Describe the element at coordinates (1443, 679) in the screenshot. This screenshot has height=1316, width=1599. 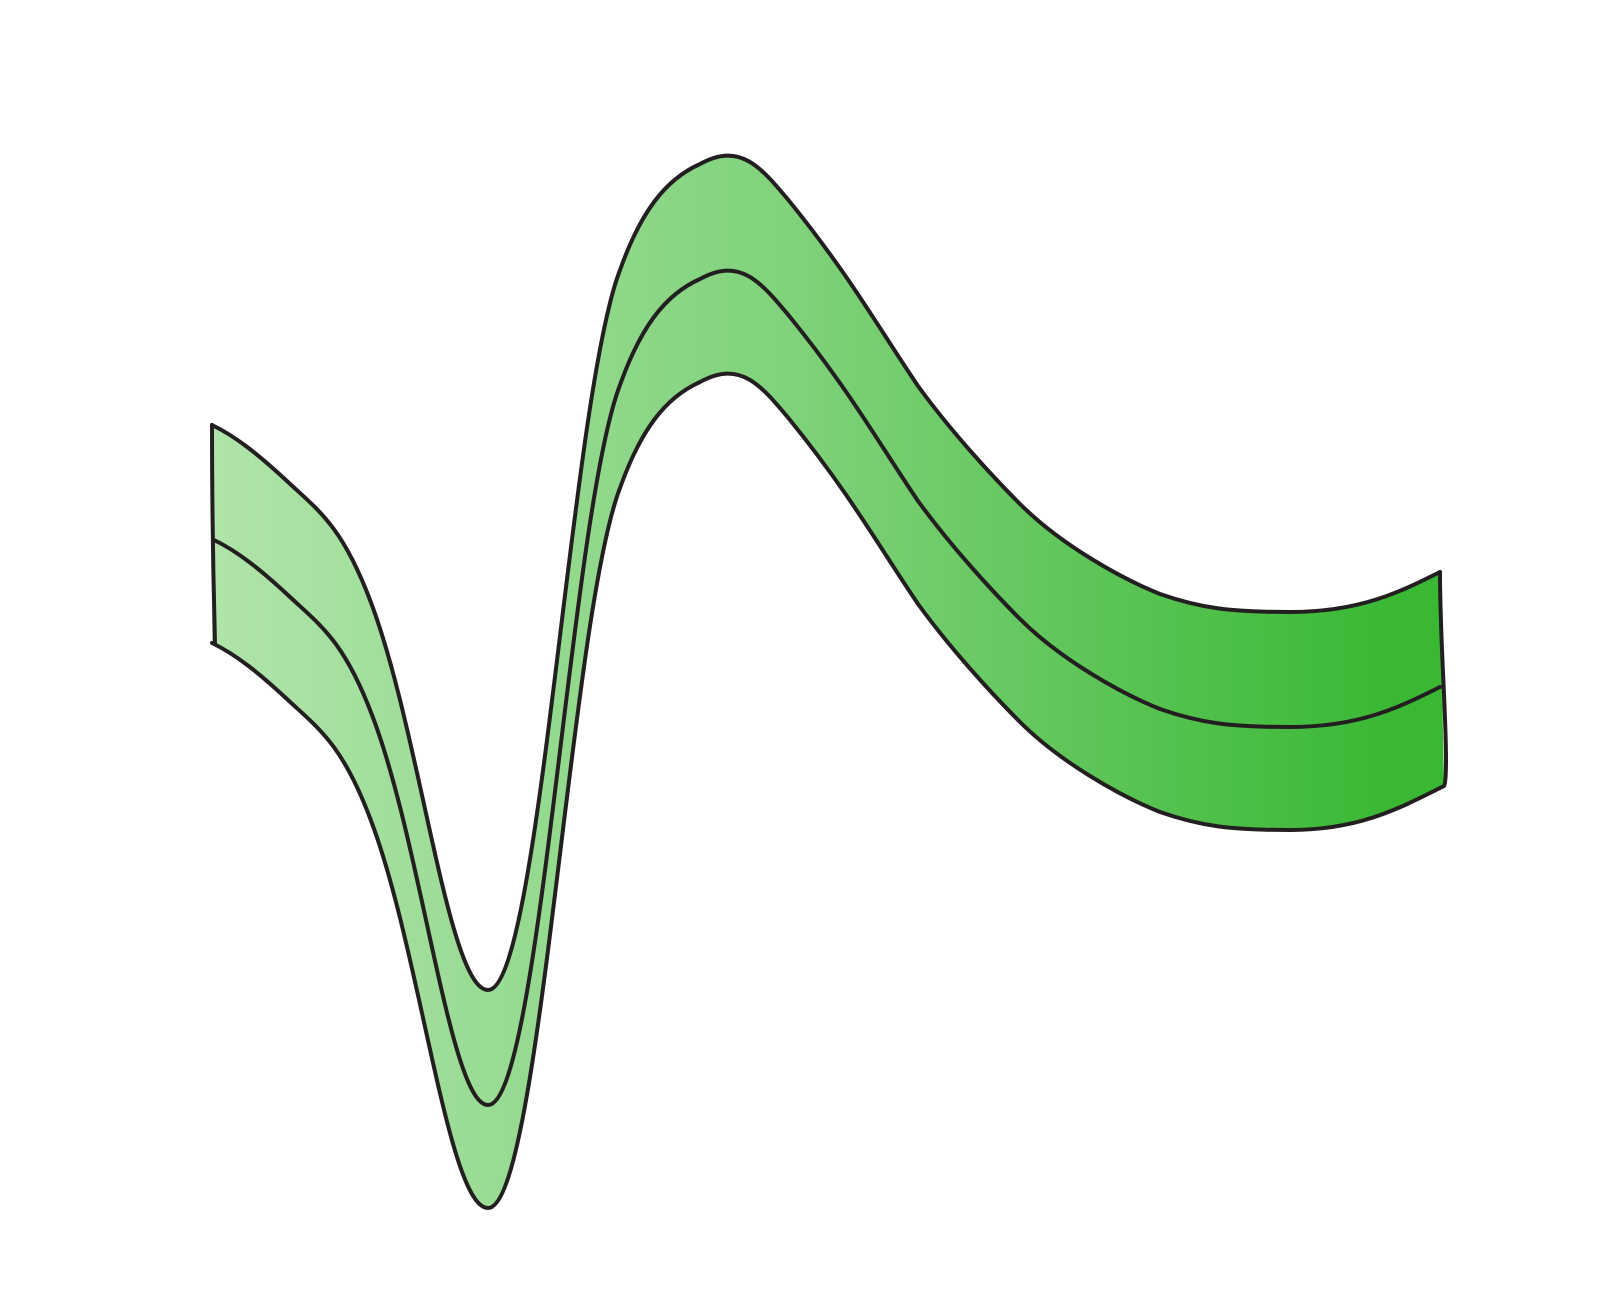
I see `ribbon-right-end` at that location.